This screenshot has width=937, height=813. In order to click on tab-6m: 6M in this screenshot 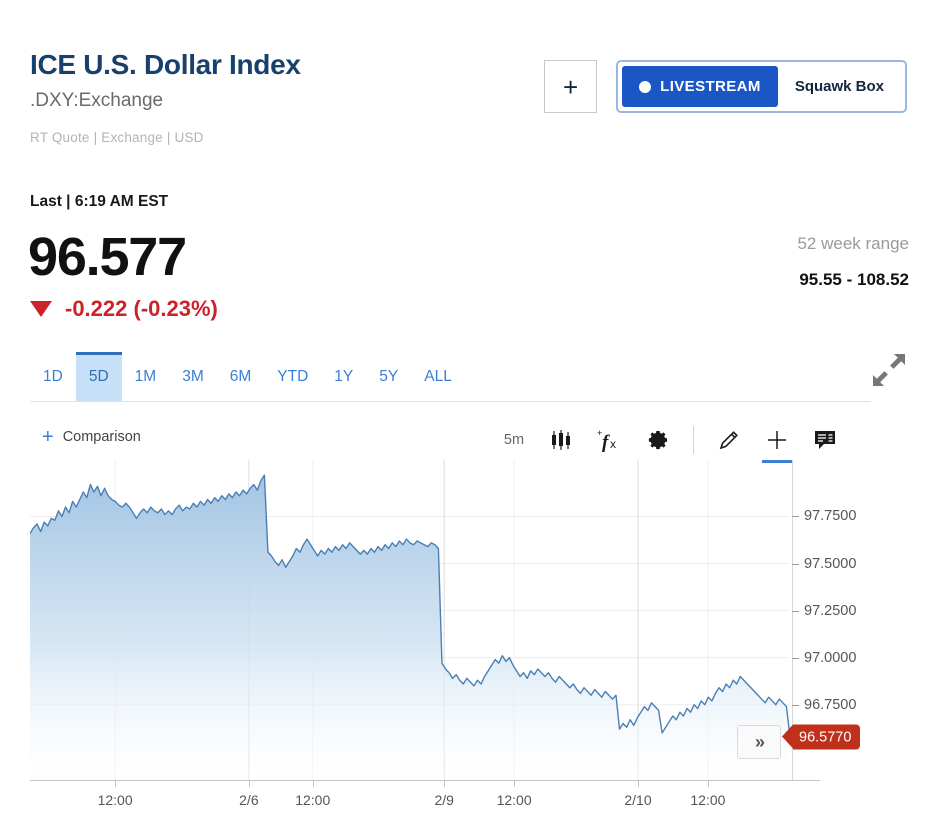, I will do `click(241, 376)`.